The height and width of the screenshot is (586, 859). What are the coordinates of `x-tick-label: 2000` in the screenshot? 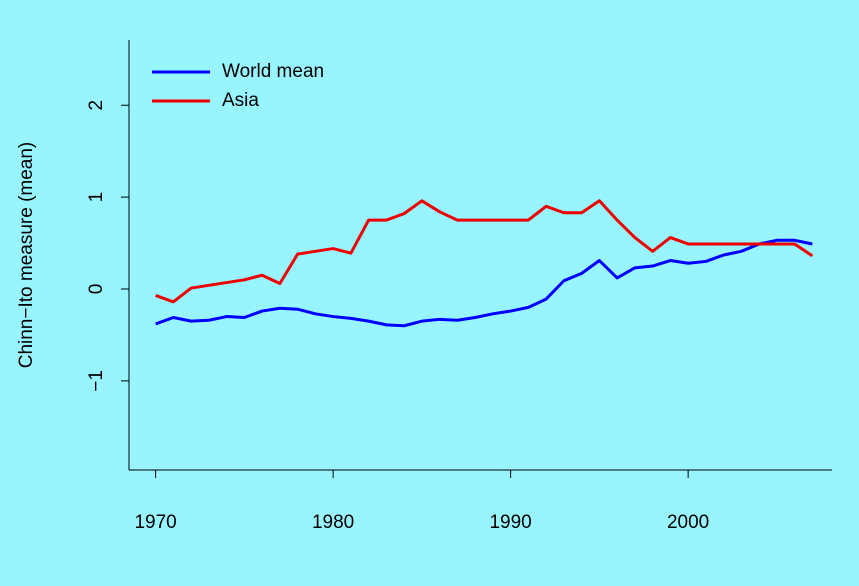 It's located at (688, 522).